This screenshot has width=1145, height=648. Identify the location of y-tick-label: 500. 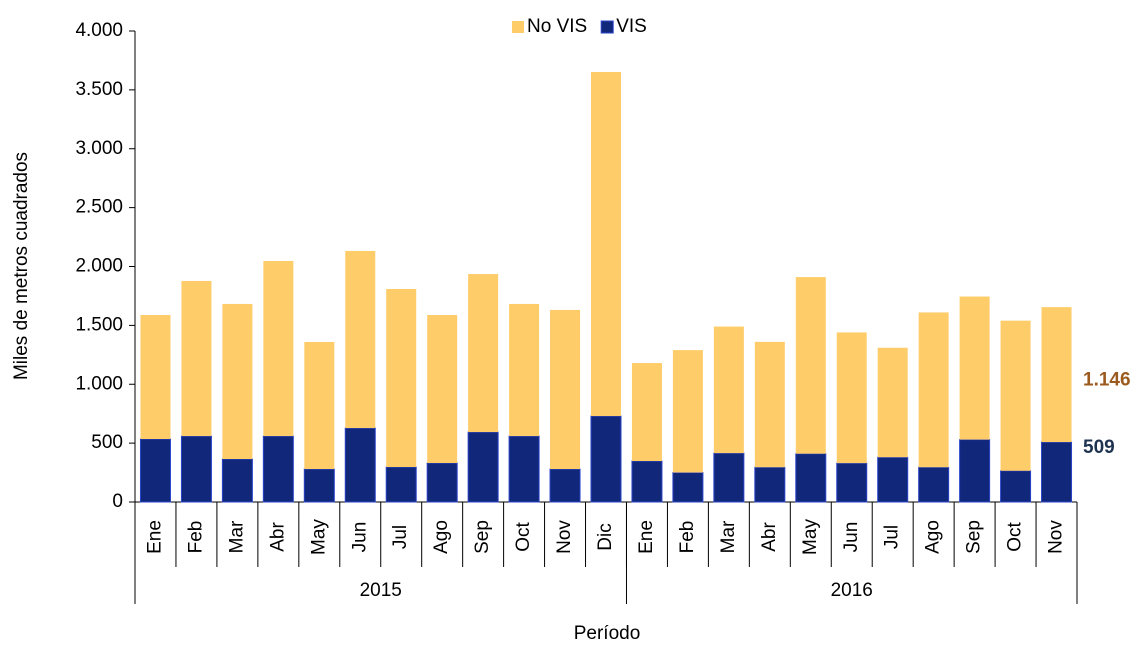
(107, 442).